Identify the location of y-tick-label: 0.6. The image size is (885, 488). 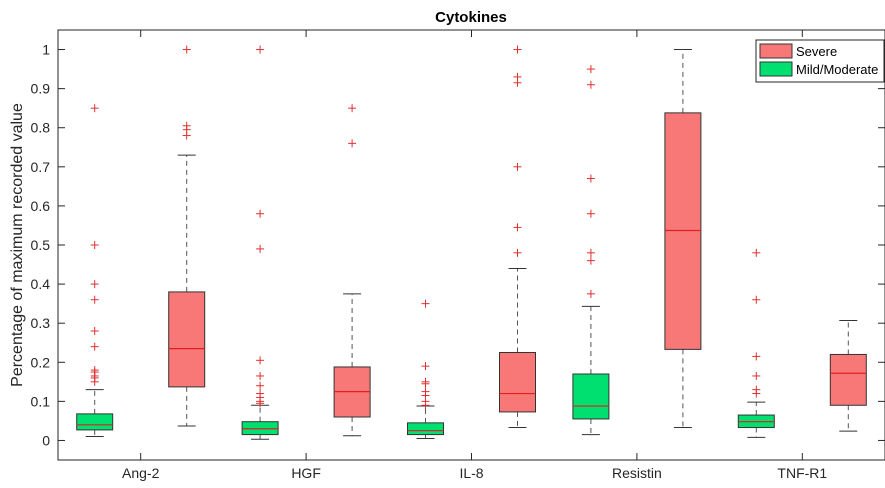
(41, 206).